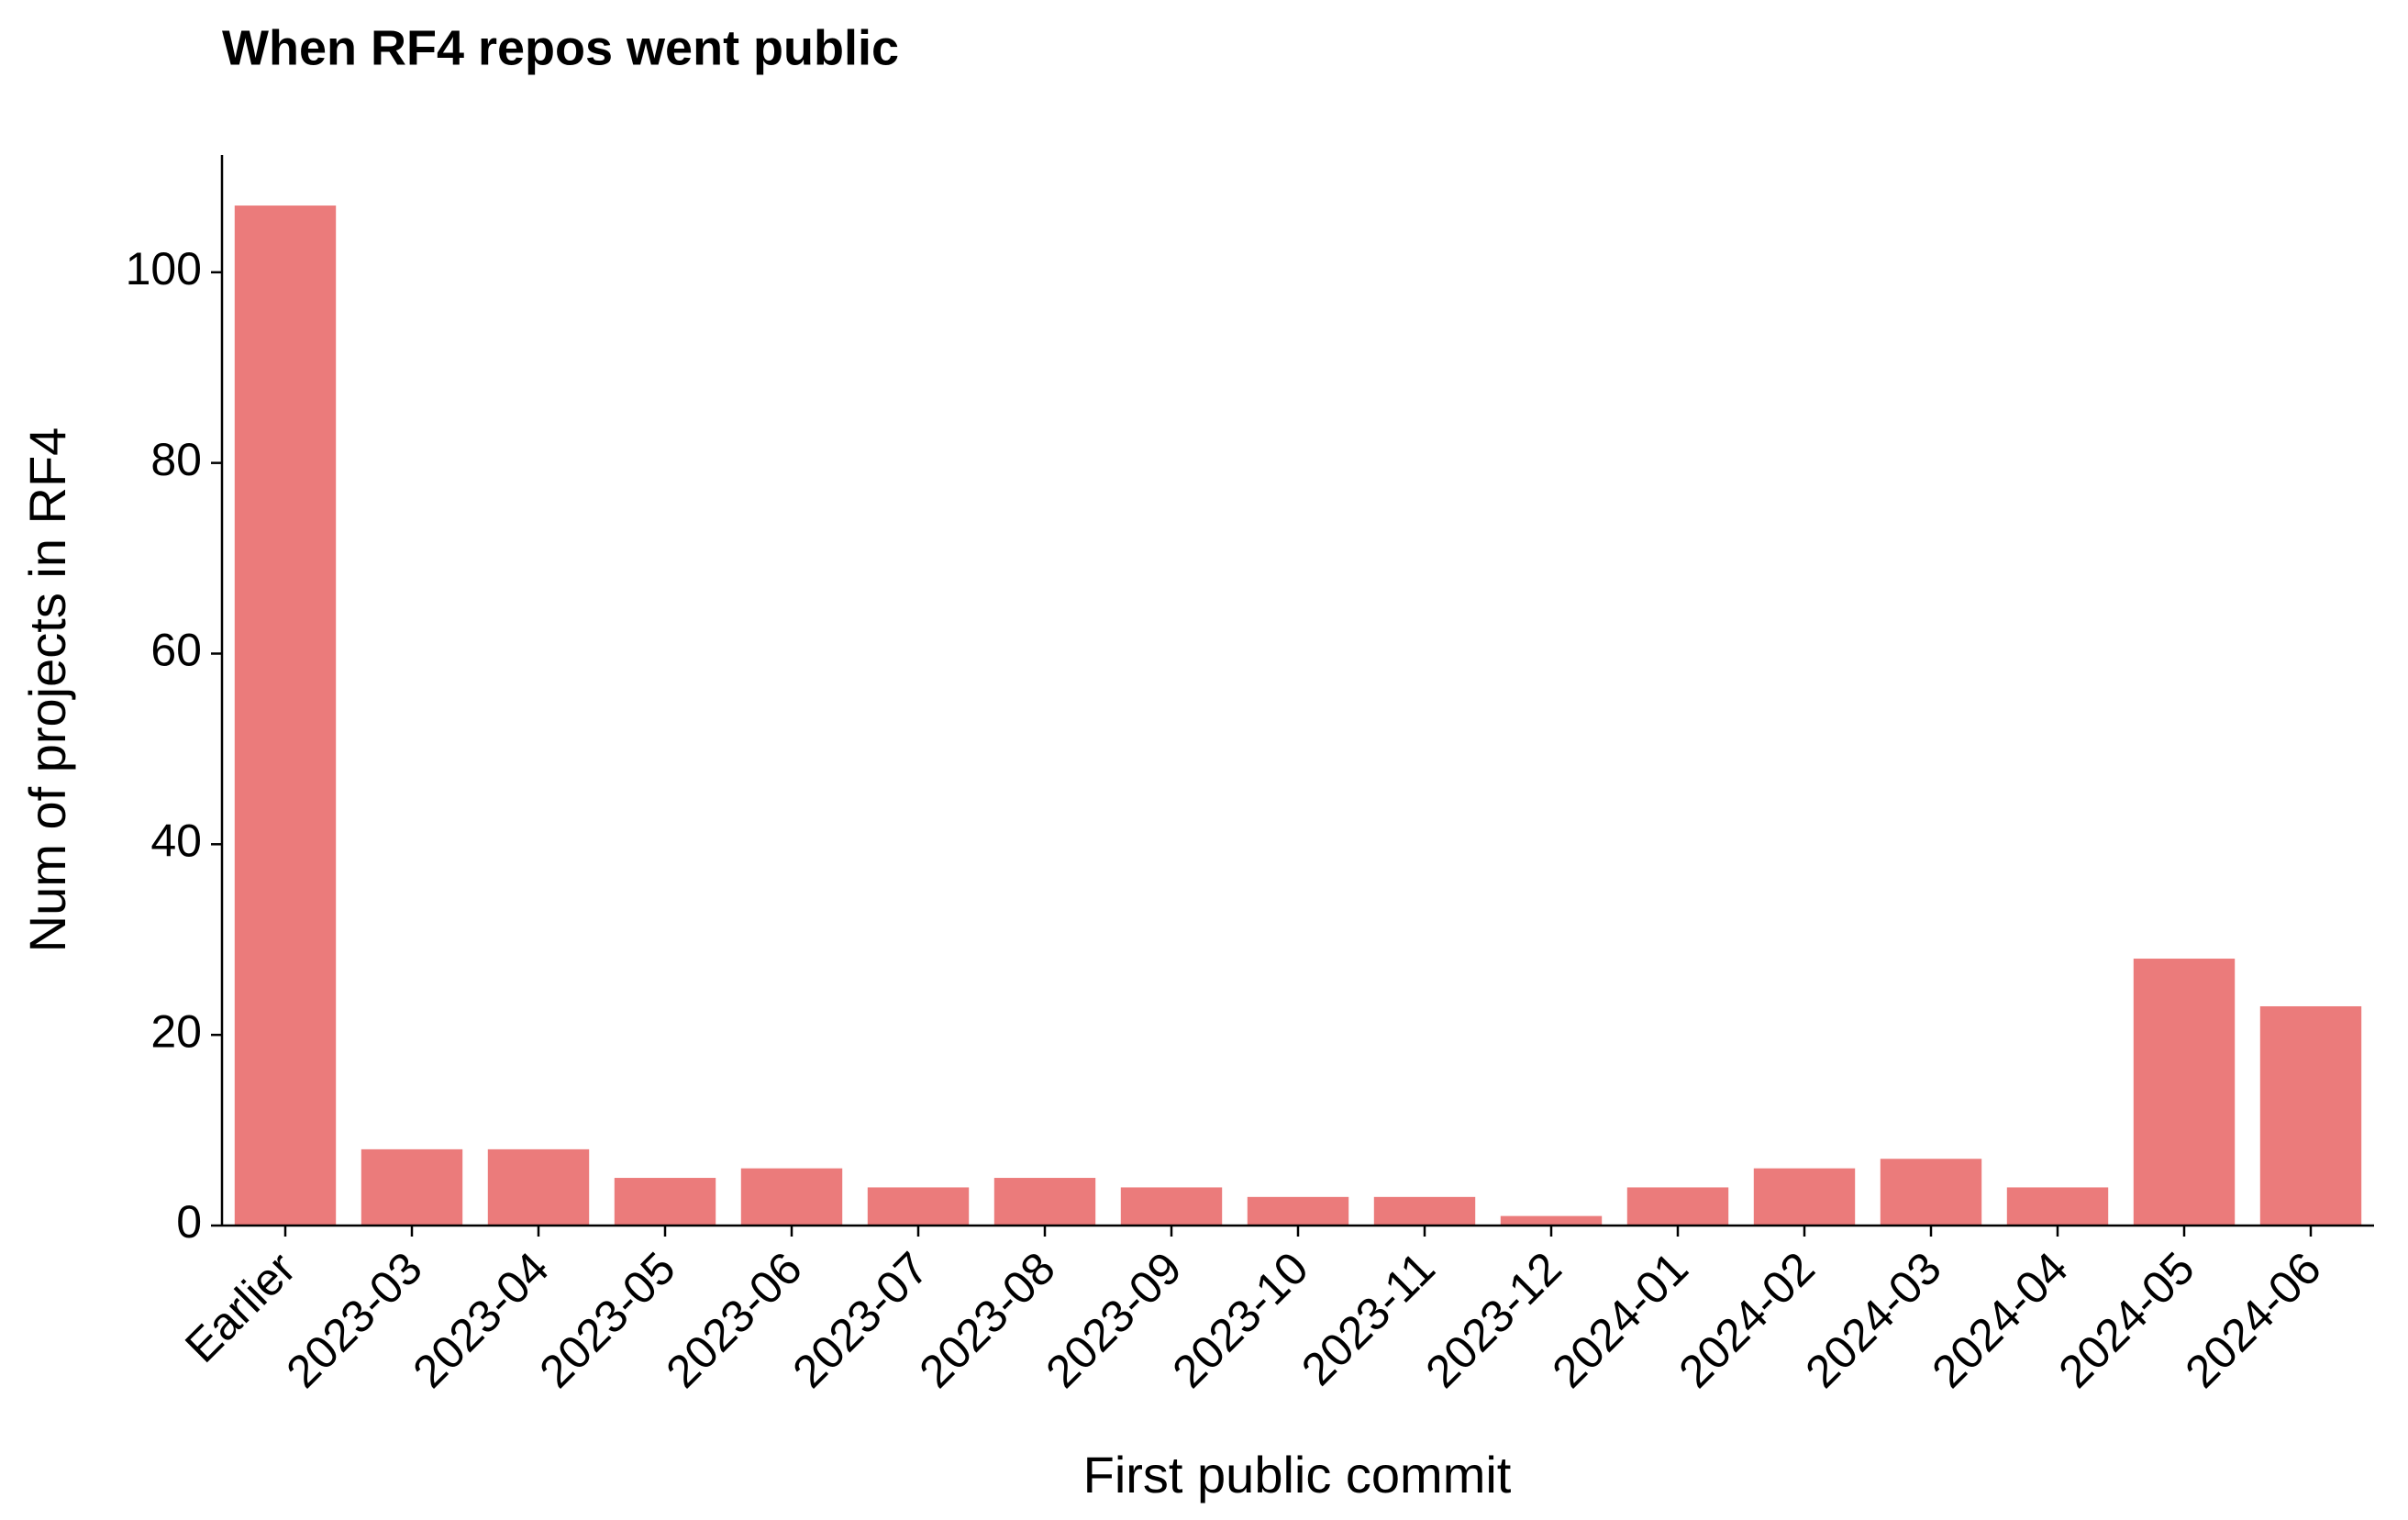 This screenshot has width=2408, height=1520. I want to click on y-tick-label: 0, so click(189, 1222).